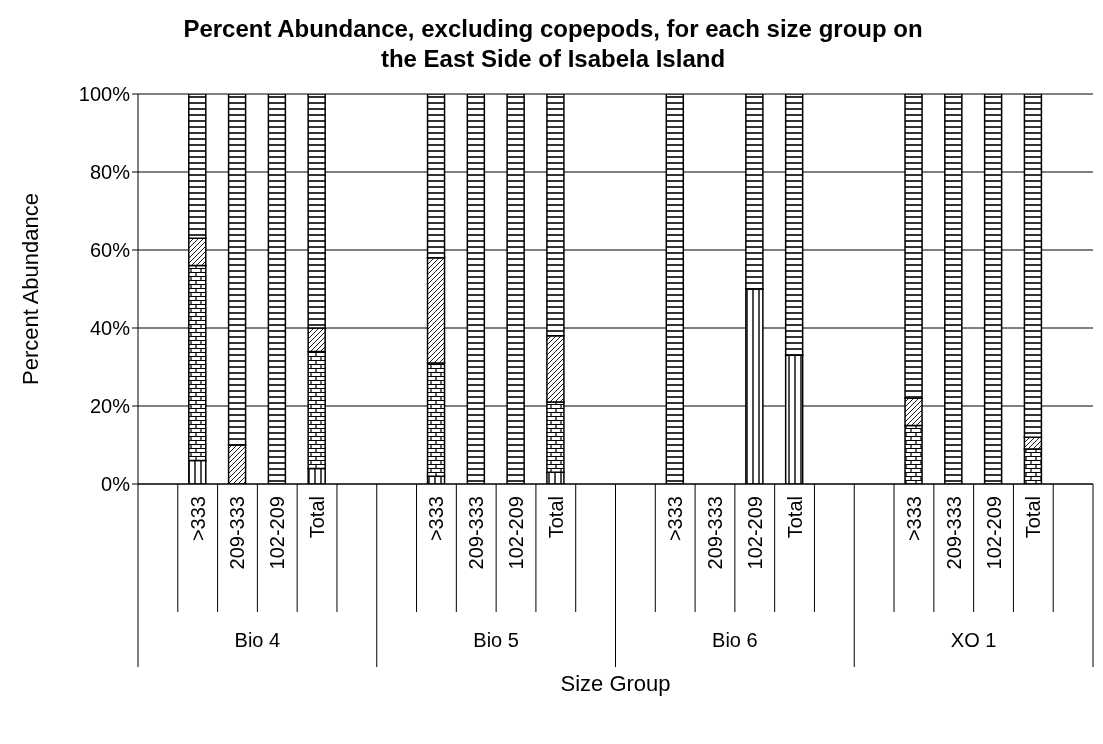 The height and width of the screenshot is (744, 1103). Describe the element at coordinates (116, 484) in the screenshot. I see `y-tick-label: 0%` at that location.